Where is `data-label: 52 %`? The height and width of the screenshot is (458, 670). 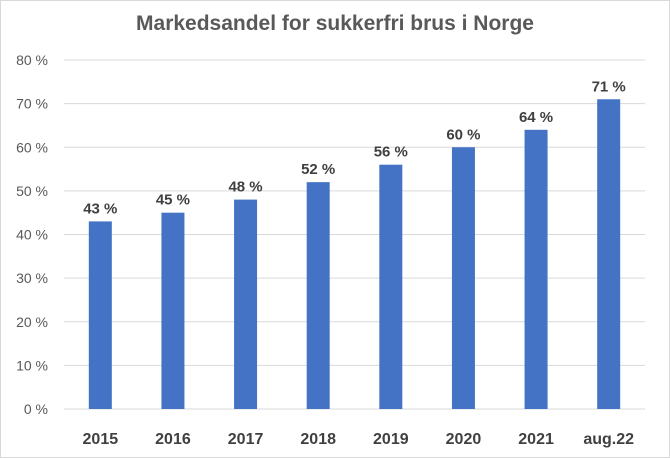
data-label: 52 % is located at coordinates (318, 169).